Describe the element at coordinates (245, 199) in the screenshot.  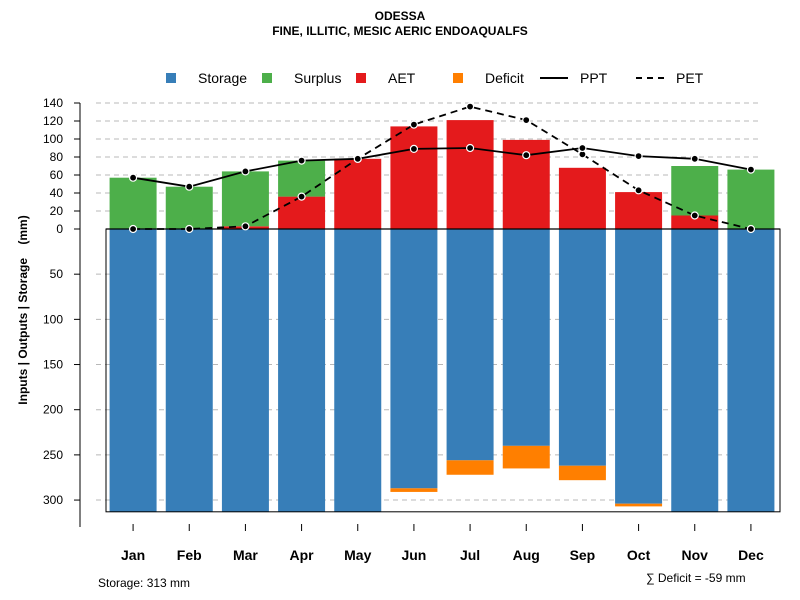
I see `bar-surplus-mar` at that location.